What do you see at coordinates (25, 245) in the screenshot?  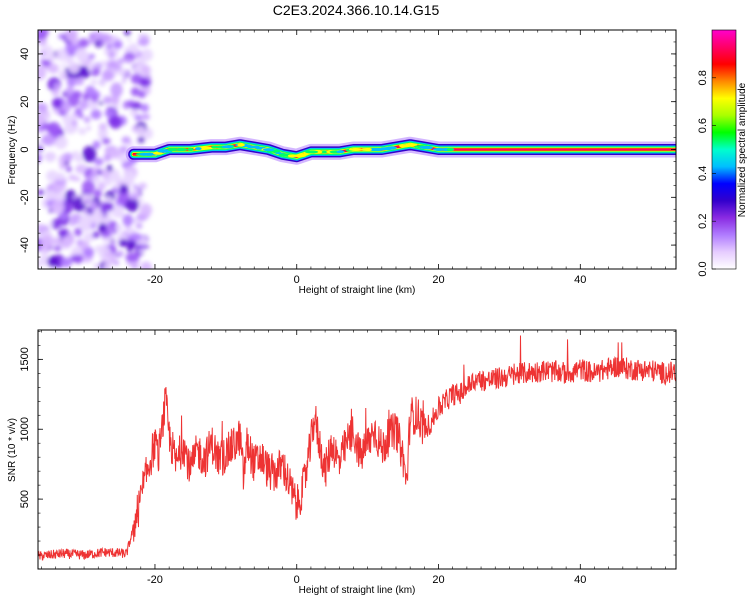 I see `spectrogram-y-tick-label: -40` at bounding box center [25, 245].